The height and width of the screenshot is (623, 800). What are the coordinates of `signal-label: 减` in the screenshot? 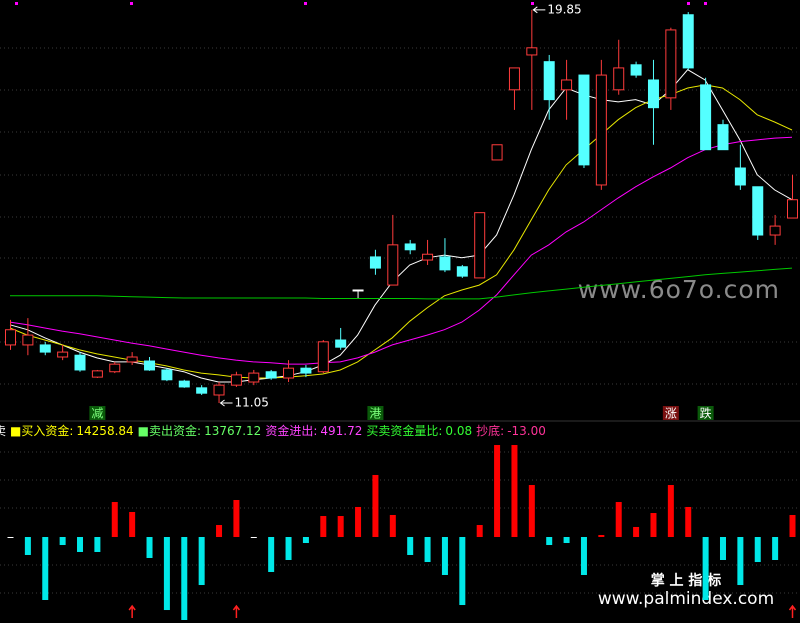 It's located at (97, 414).